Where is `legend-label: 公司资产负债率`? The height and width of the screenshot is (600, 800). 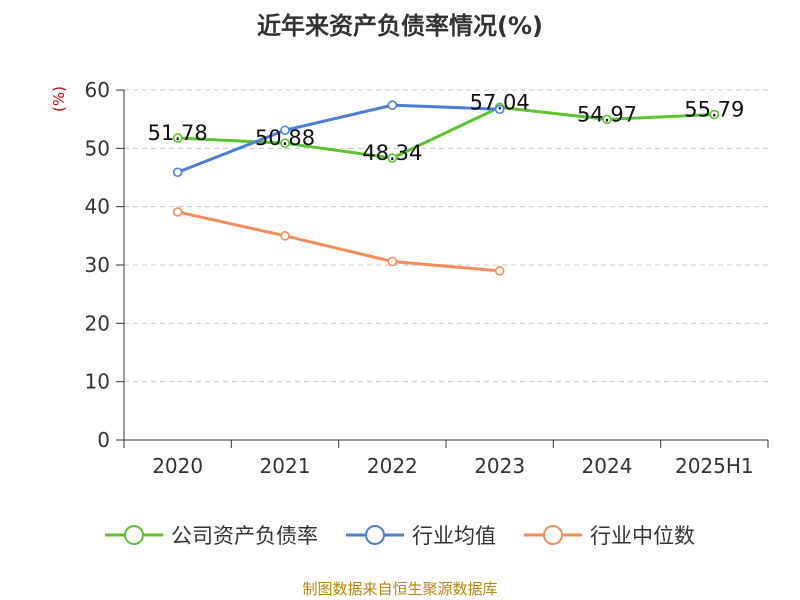 legend-label: 公司资产负债率 is located at coordinates (244, 536).